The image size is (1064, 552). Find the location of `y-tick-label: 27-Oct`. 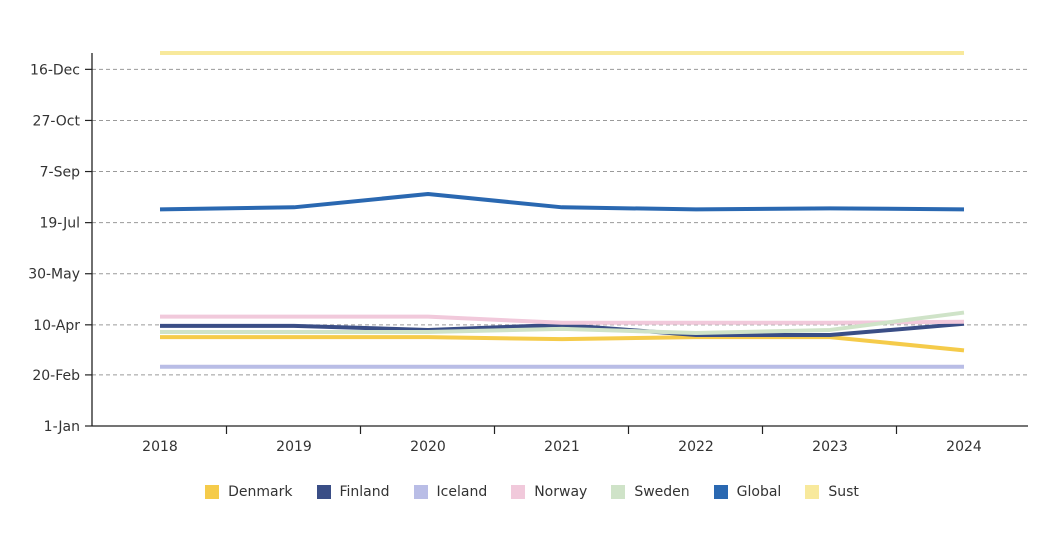

y-tick-label: 27-Oct is located at coordinates (57, 121).